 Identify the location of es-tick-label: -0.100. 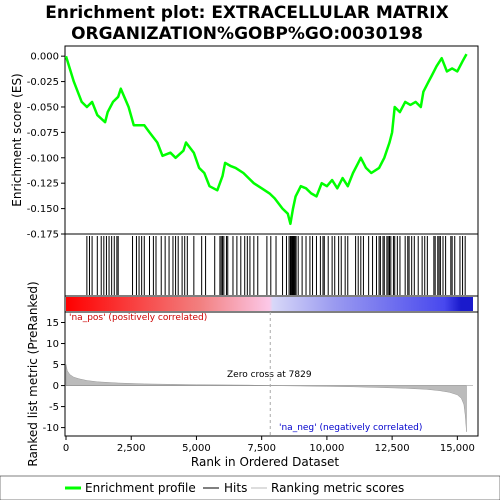
(43, 158).